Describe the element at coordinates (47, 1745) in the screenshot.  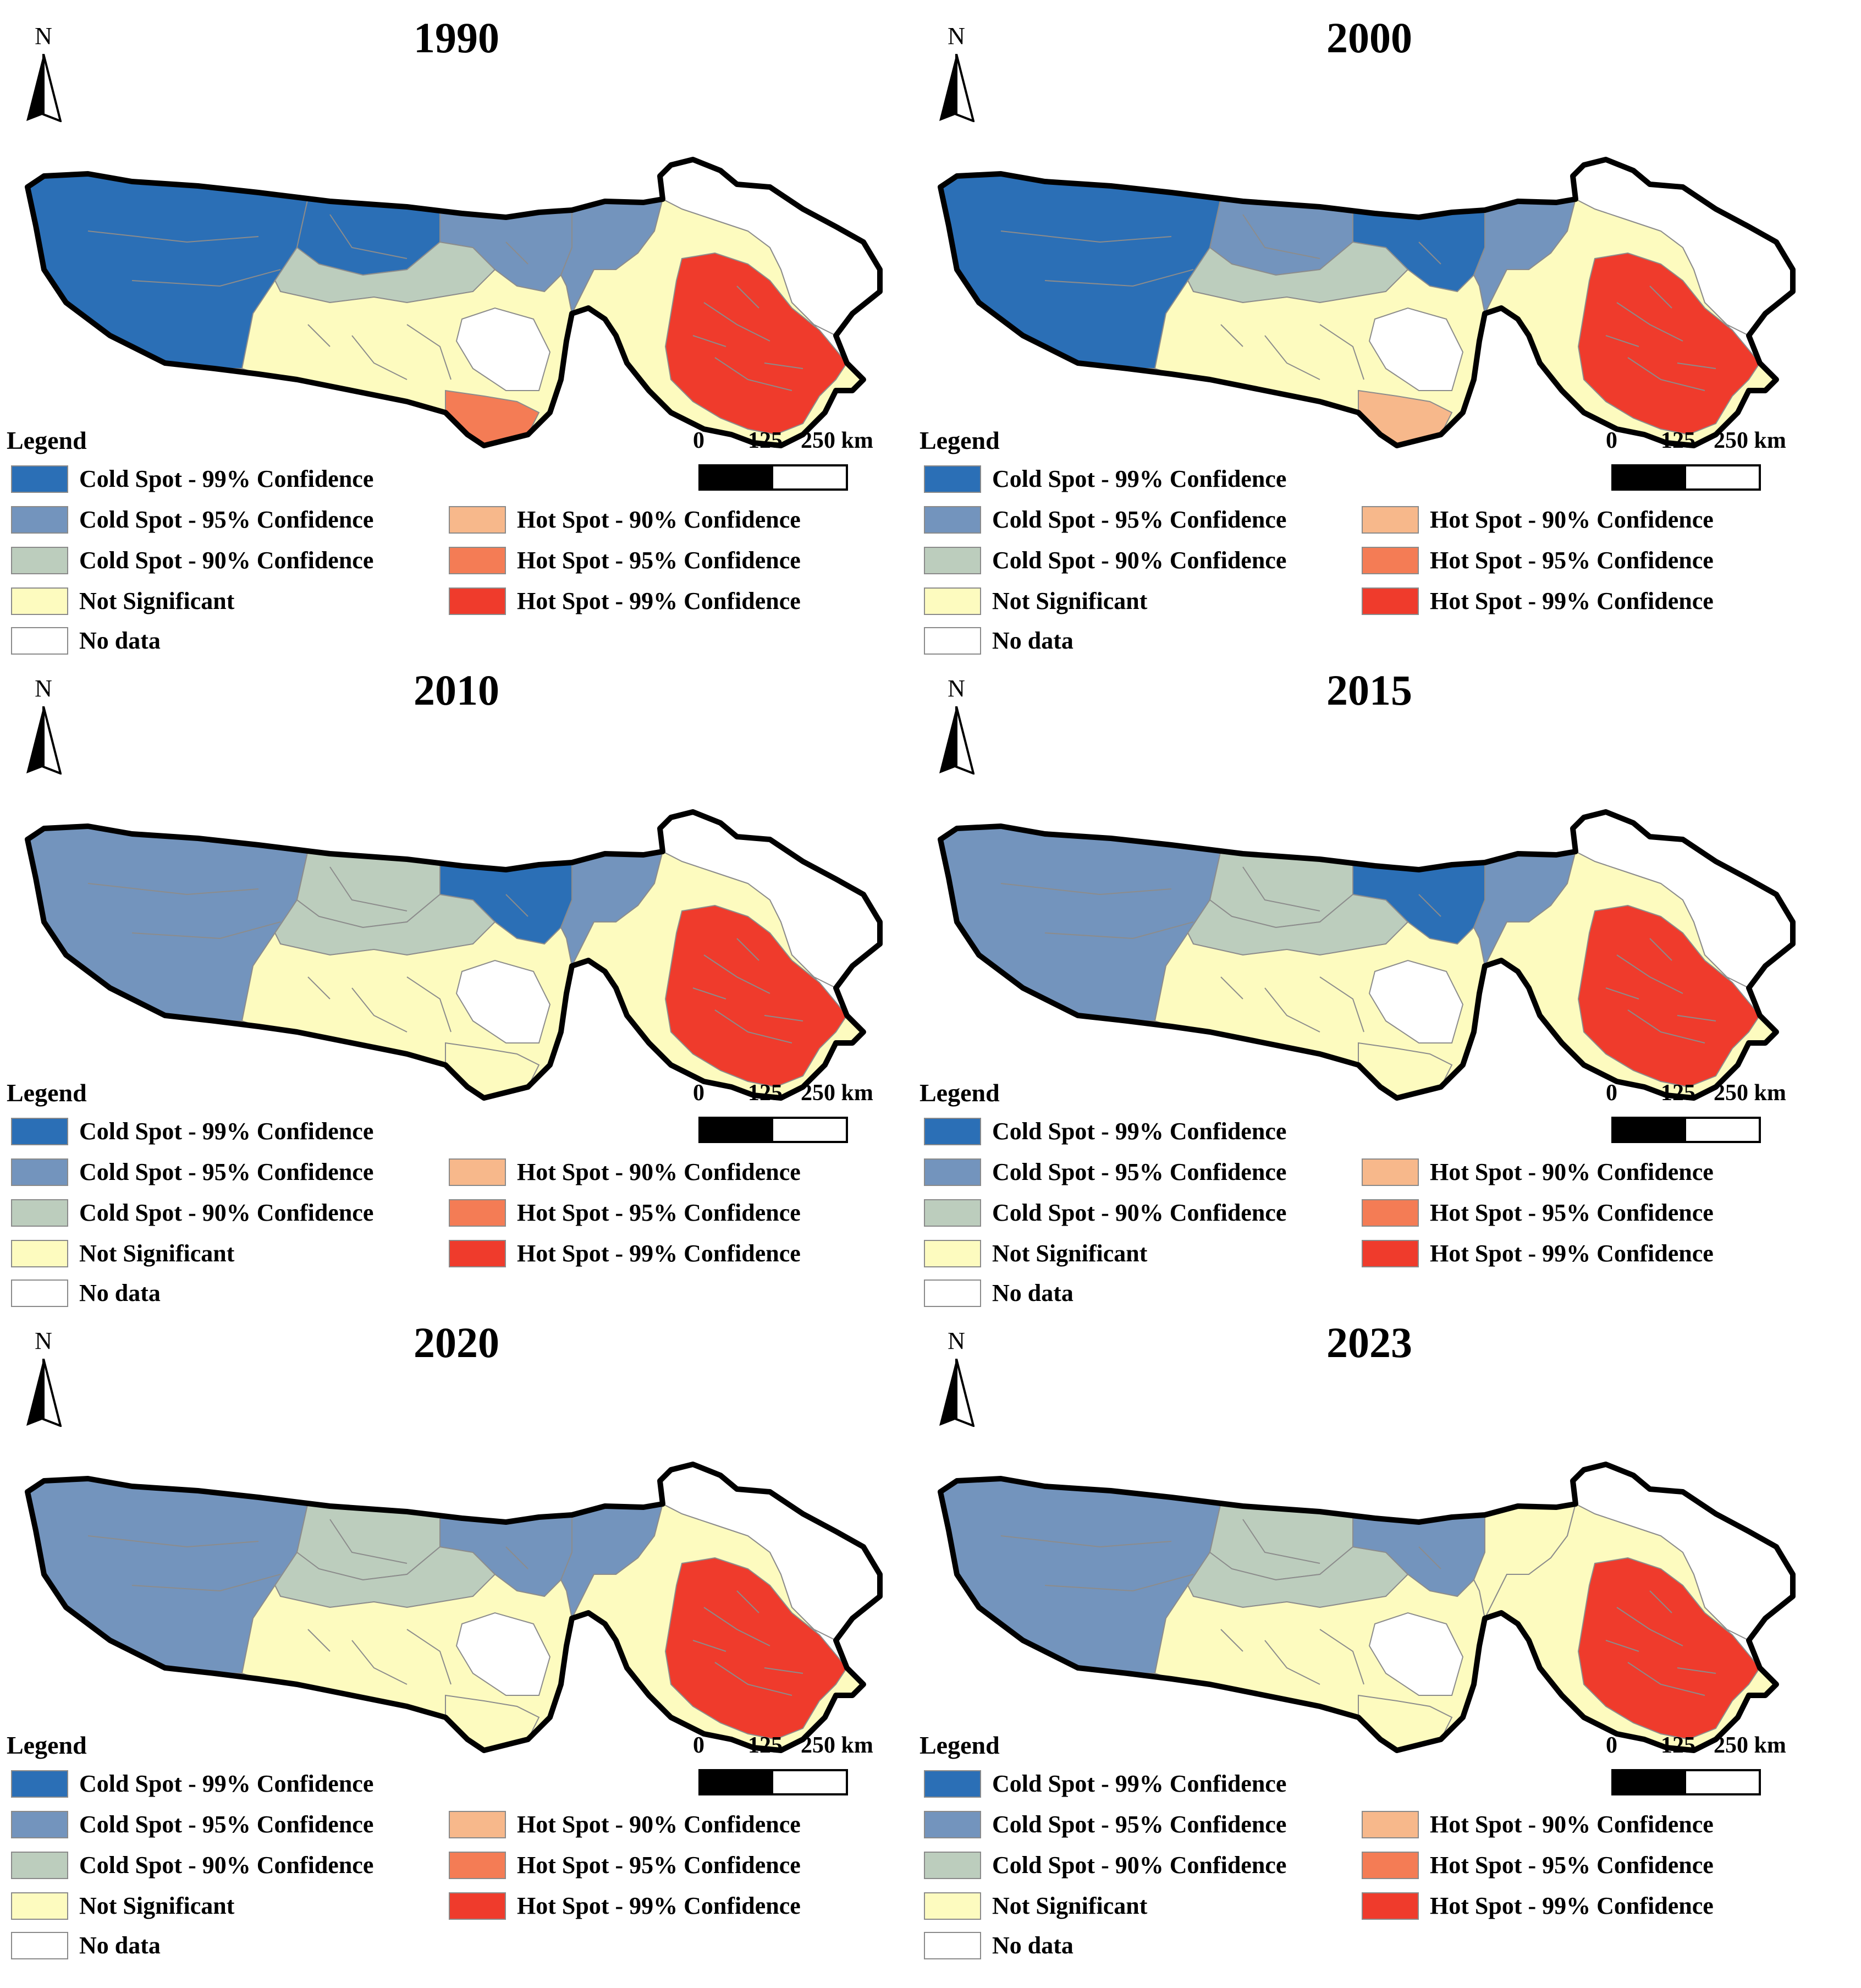
I see `legend-title: Legend` at that location.